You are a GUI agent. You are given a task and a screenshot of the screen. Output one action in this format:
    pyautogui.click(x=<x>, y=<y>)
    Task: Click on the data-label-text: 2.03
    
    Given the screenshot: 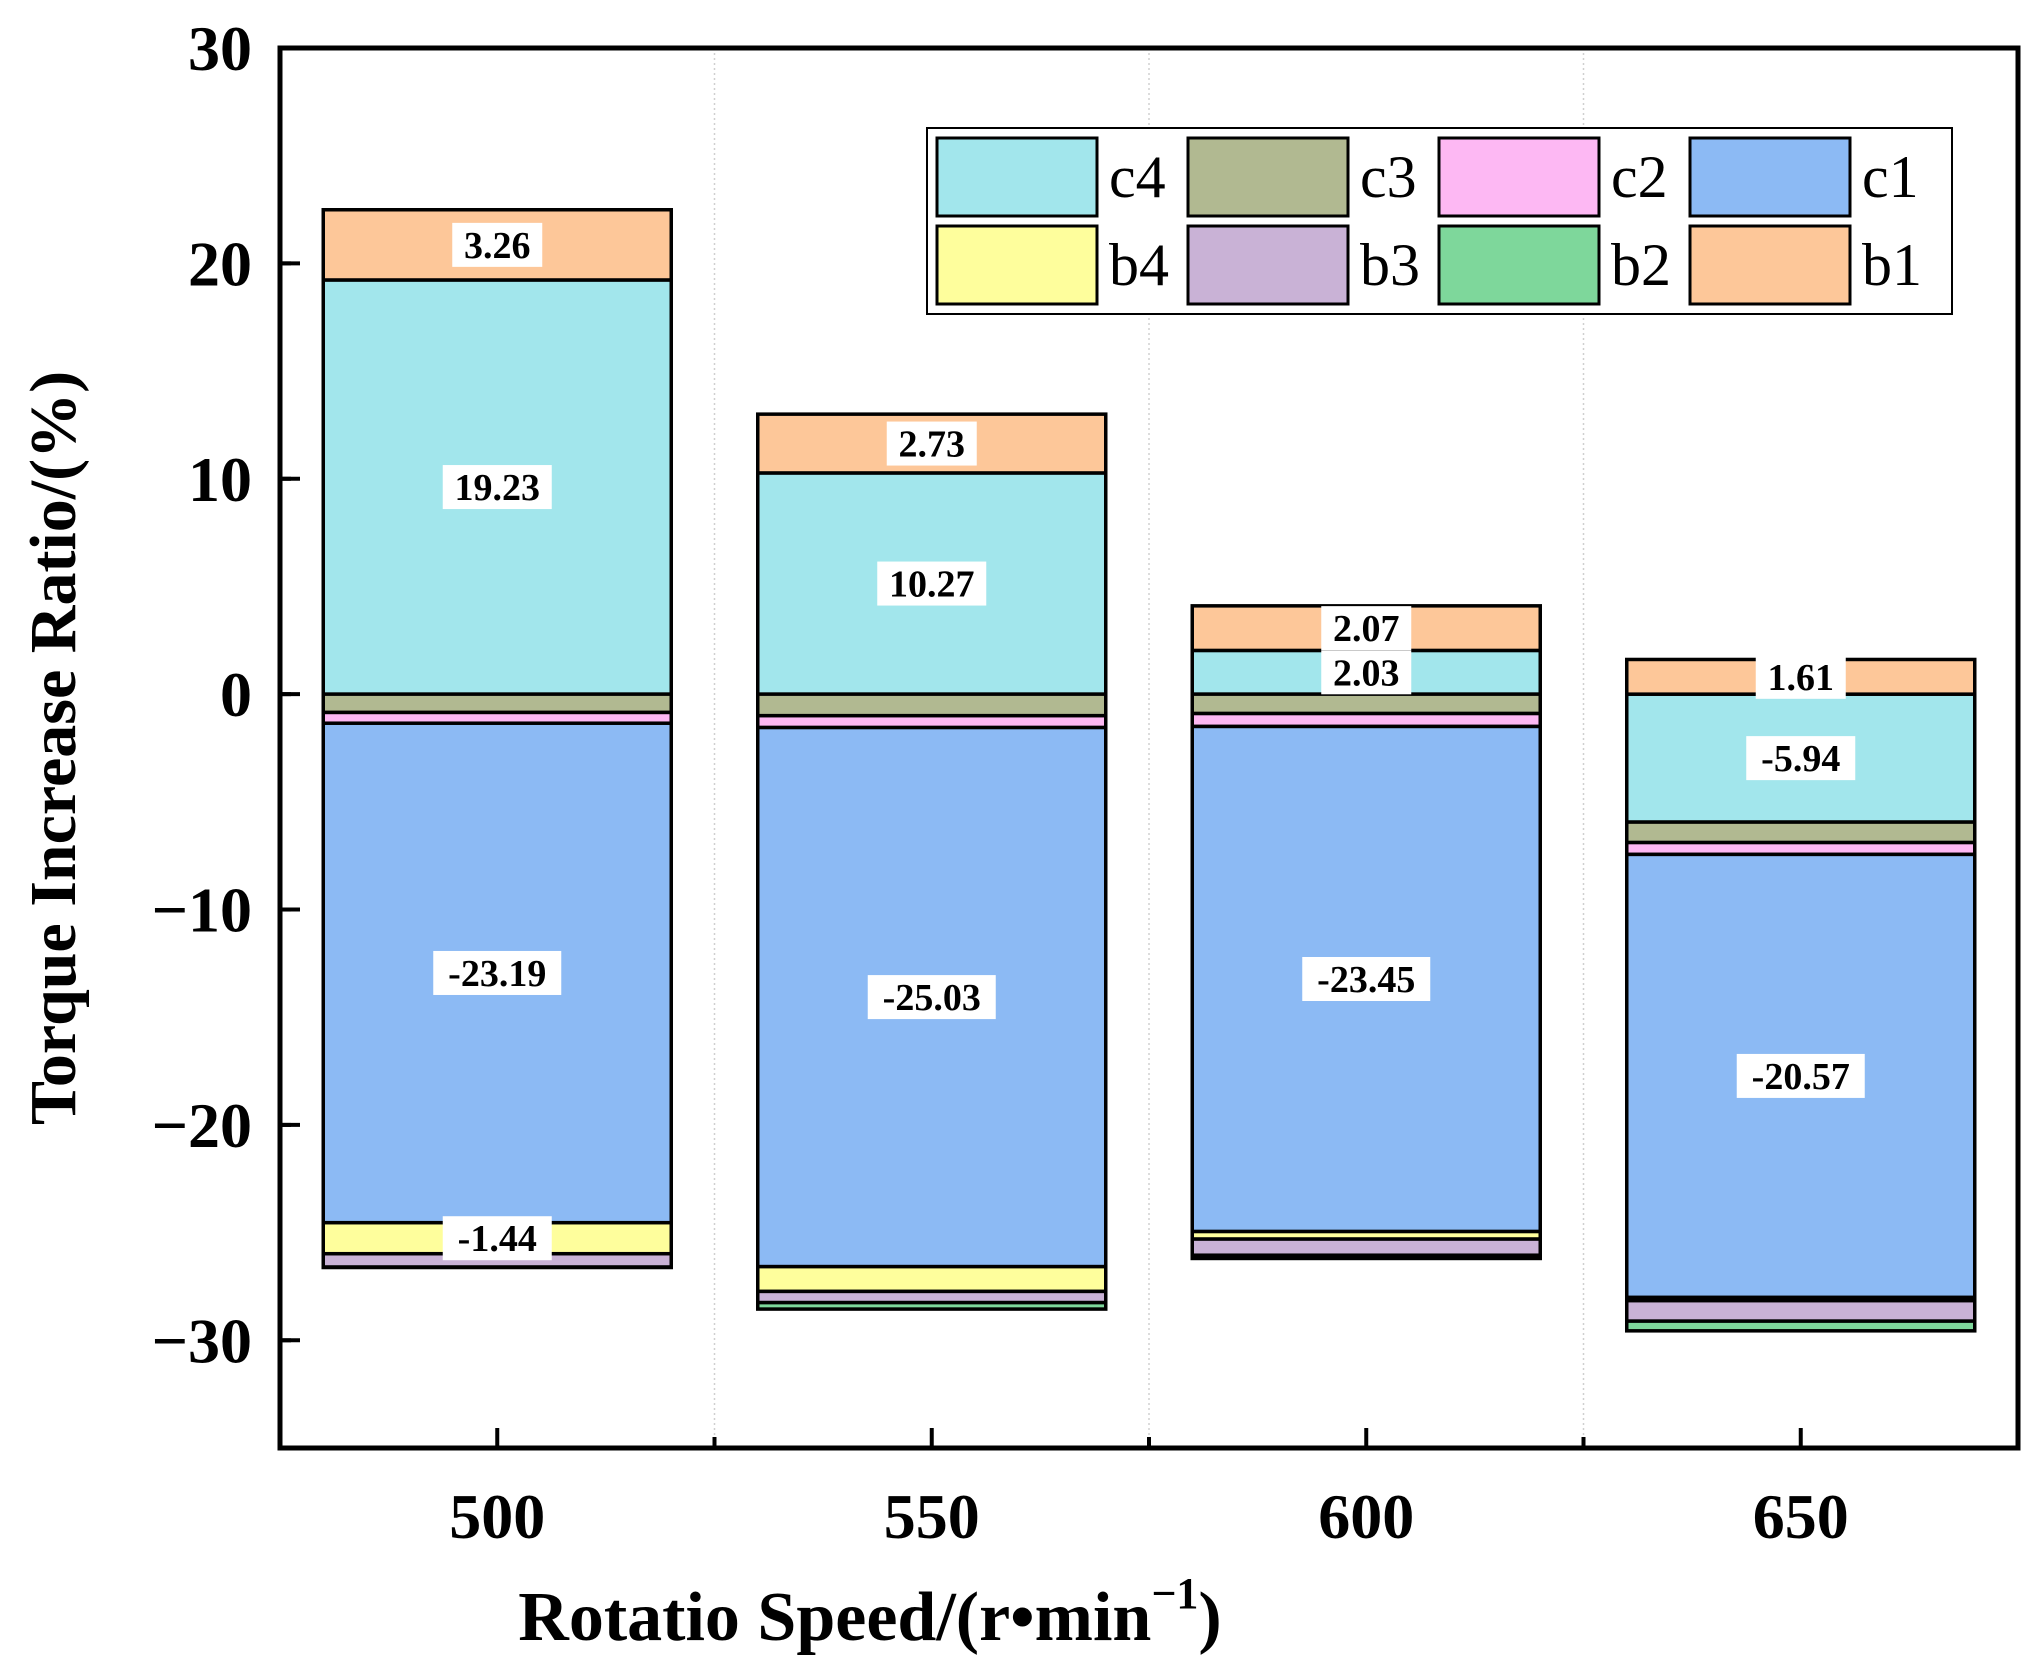 What is the action you would take?
    pyautogui.click(x=1366, y=673)
    